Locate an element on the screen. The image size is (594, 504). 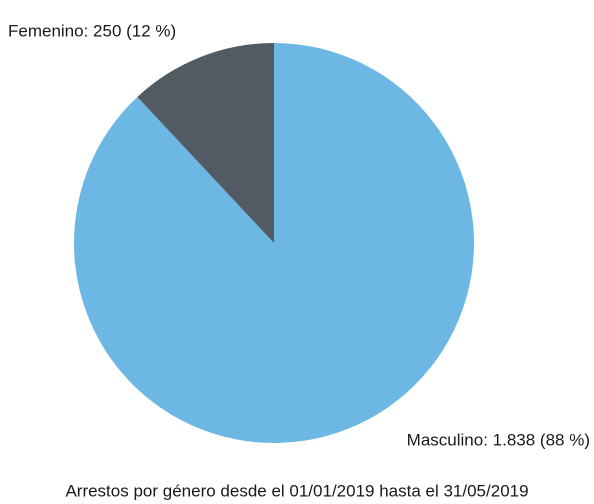
pie-slice is located at coordinates (205, 142).